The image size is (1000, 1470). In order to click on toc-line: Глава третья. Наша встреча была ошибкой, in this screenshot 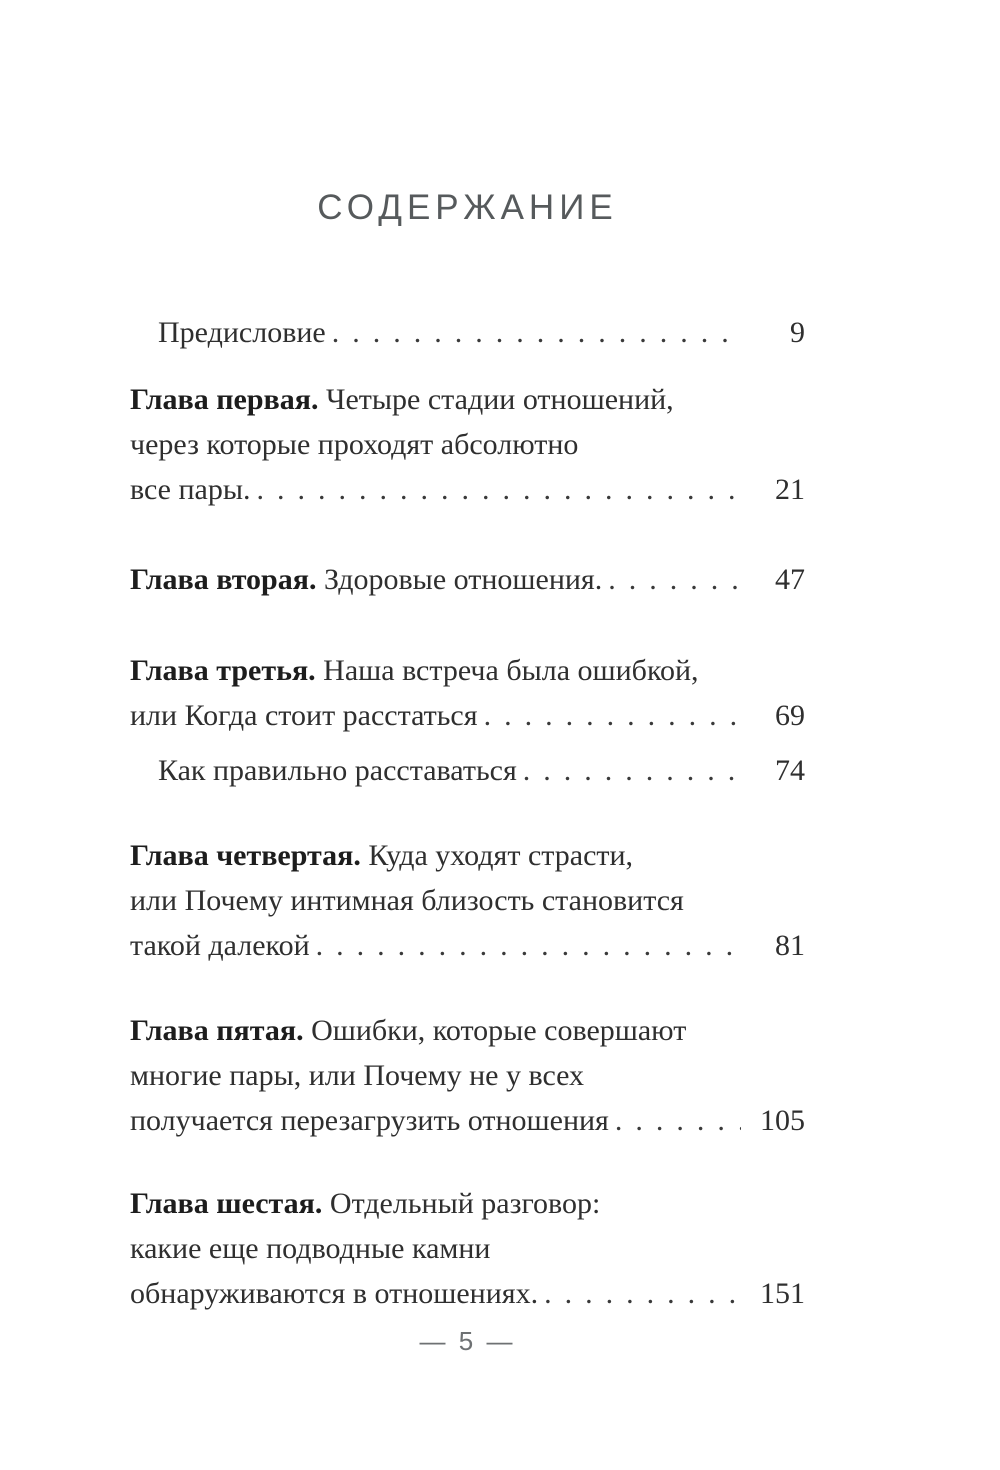, I will do `click(467, 670)`.